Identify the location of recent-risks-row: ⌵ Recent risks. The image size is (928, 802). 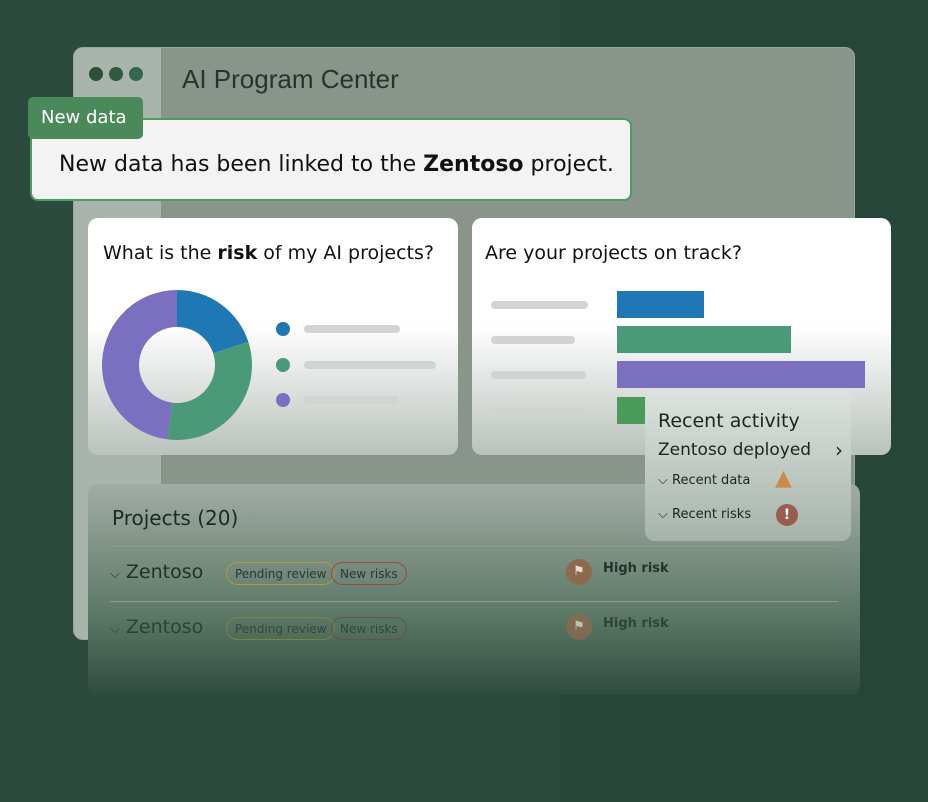
(704, 514).